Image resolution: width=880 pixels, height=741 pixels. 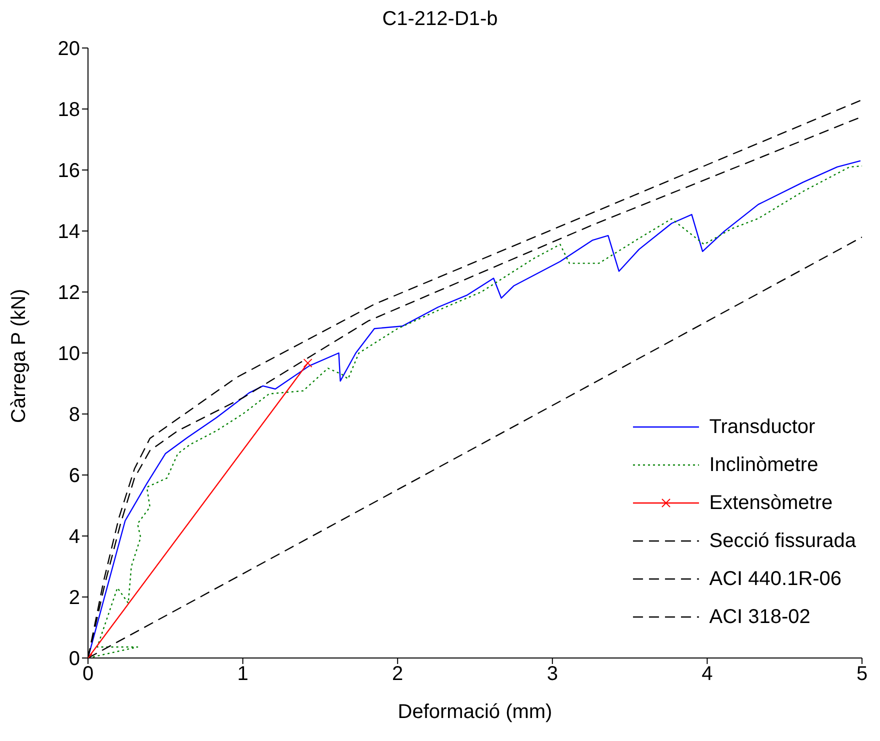 I want to click on x-axis-title: Deformació (mm), so click(x=475, y=712).